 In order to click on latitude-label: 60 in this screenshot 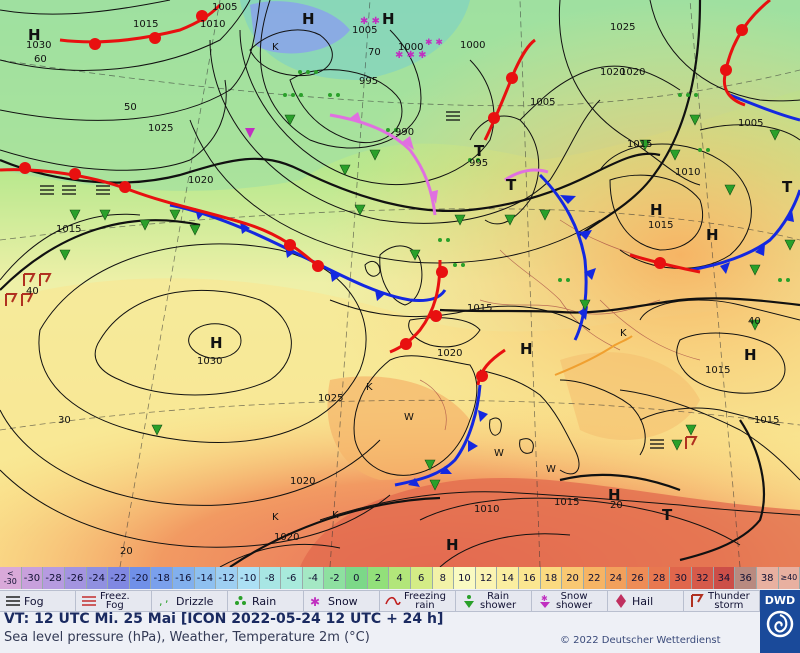, I will do `click(40, 59)`.